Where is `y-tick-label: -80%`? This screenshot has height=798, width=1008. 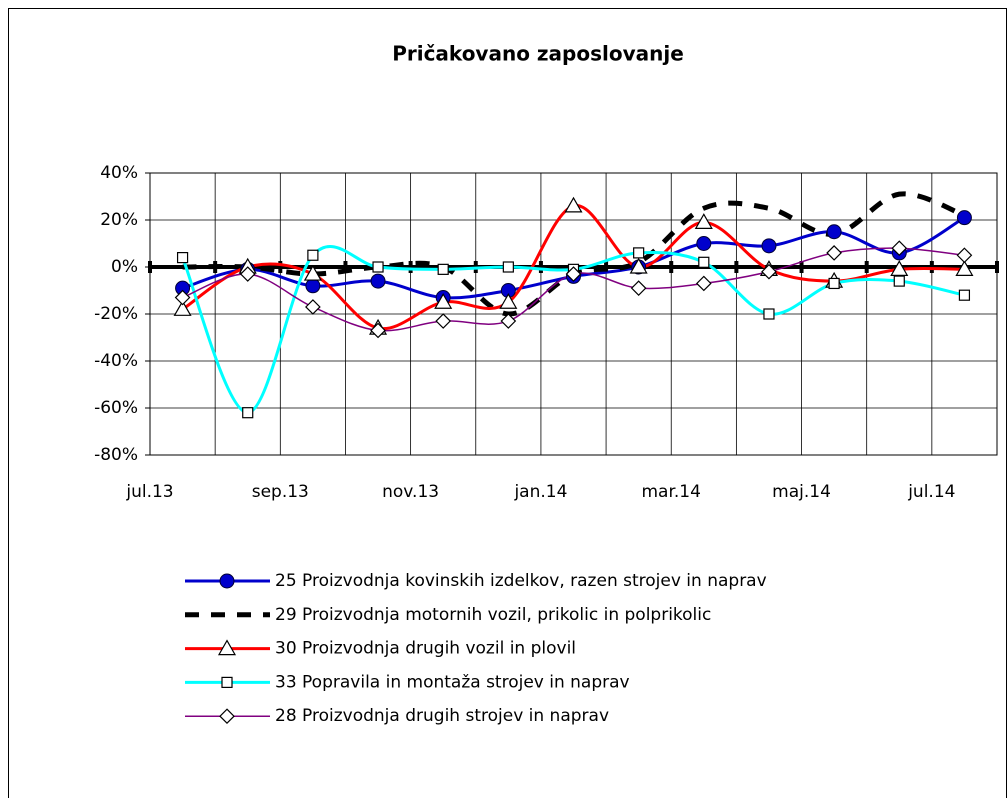 y-tick-label: -80% is located at coordinates (116, 455).